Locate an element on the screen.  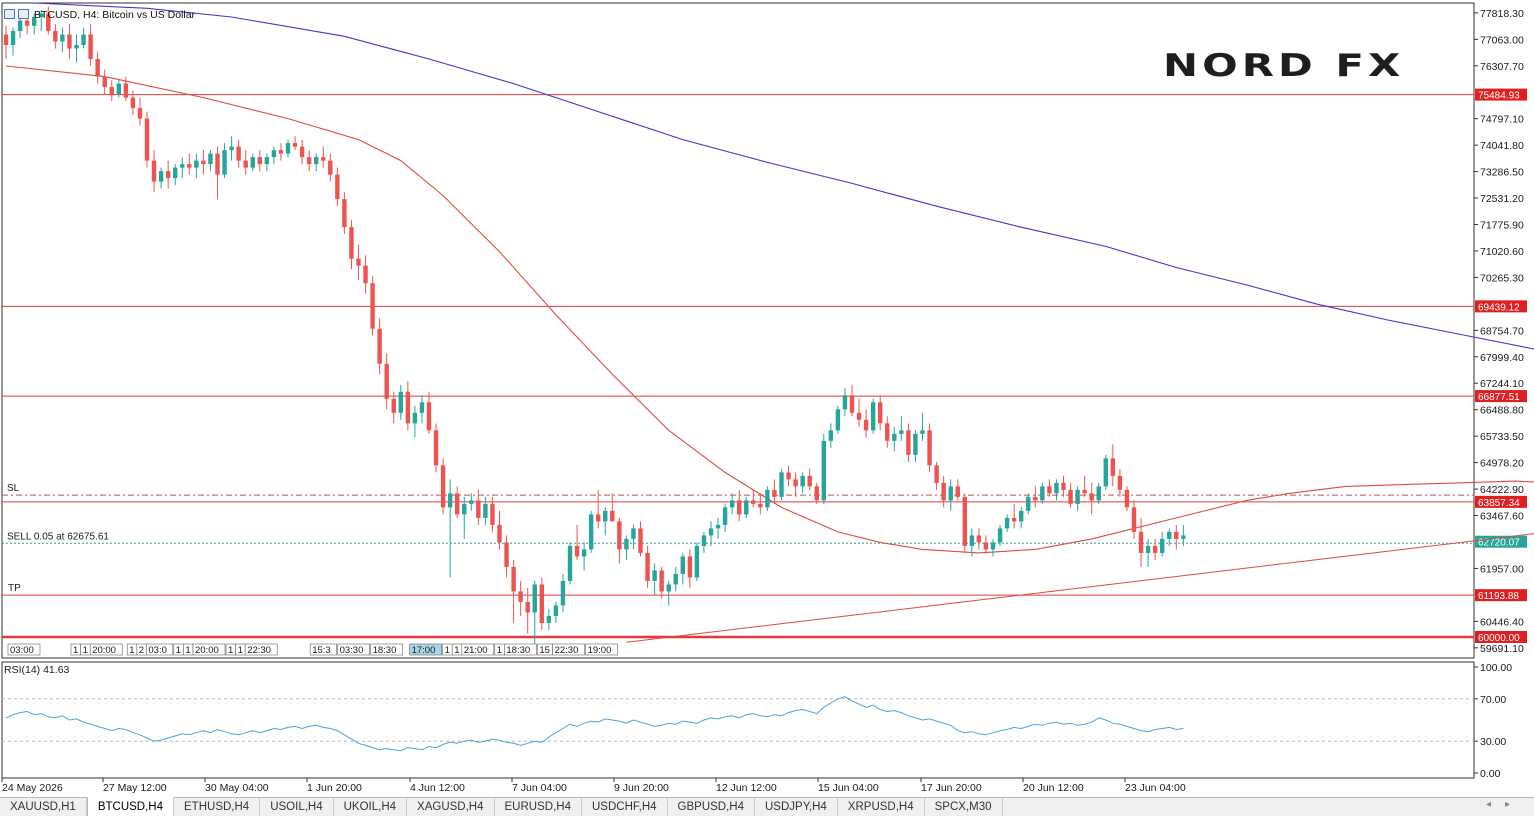
tab-btcusd-h4: BTCUSD,H4 is located at coordinates (130, 806).